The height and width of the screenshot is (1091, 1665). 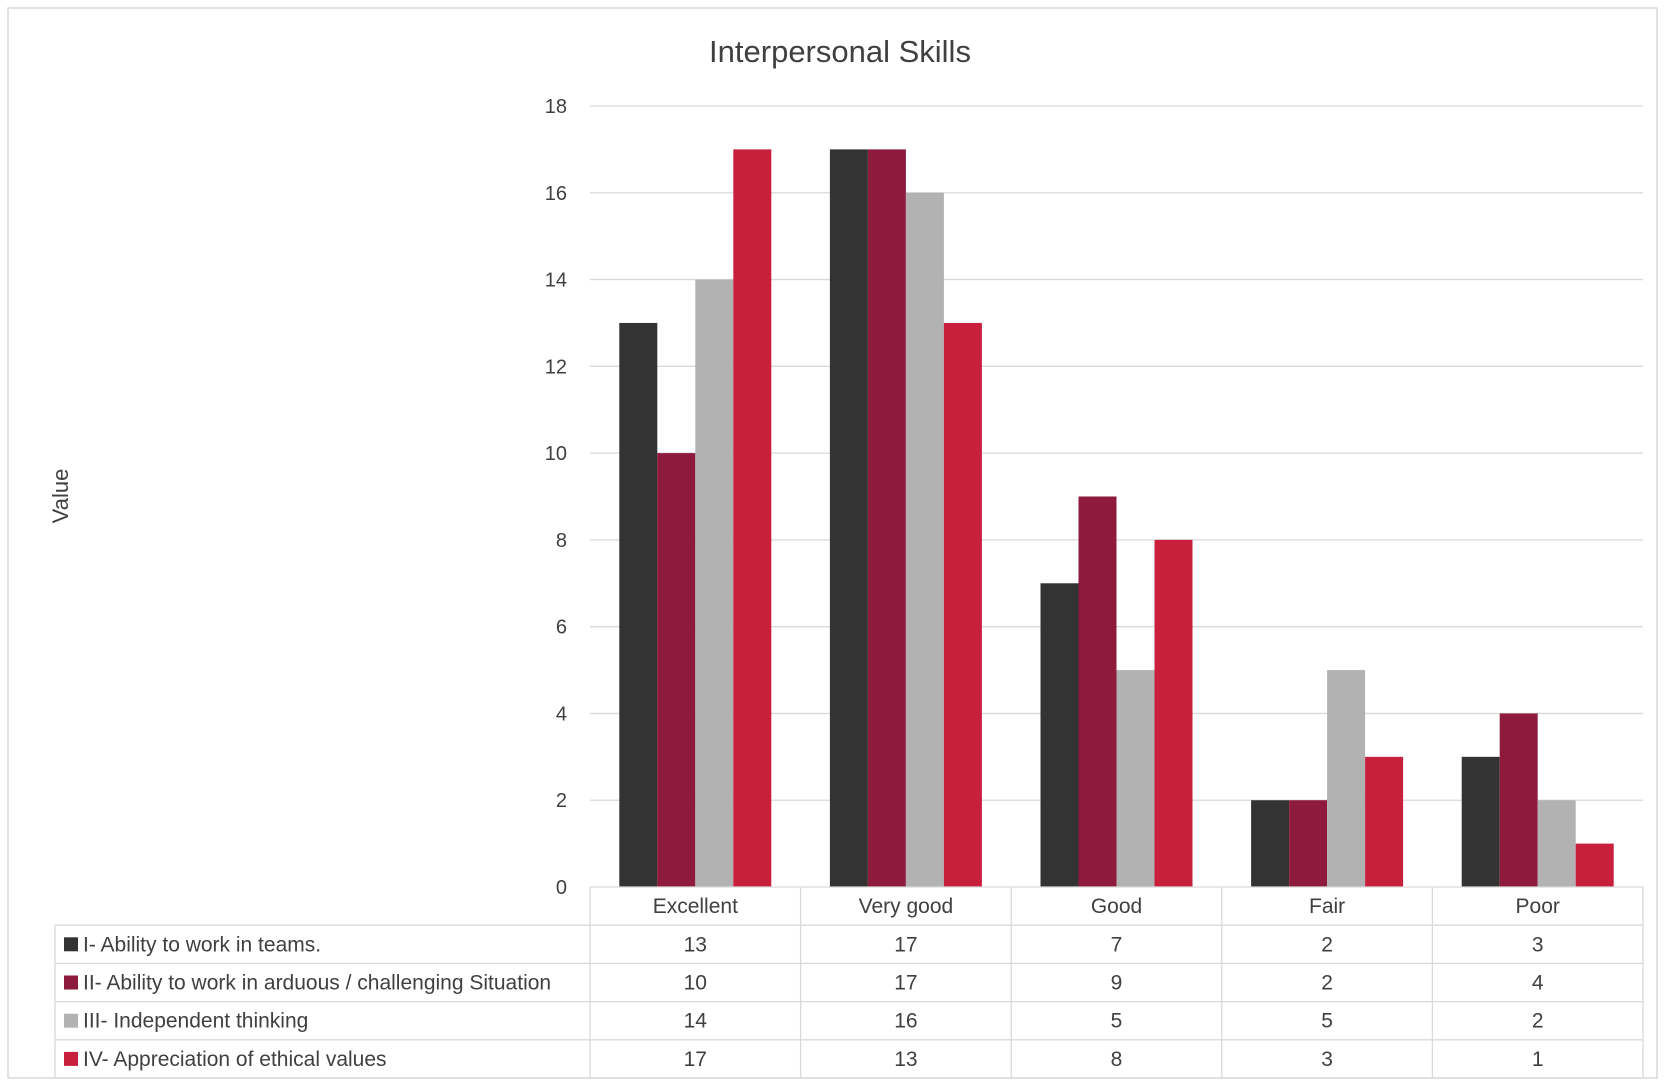 I want to click on table-cell-value: 1, so click(x=1538, y=1059).